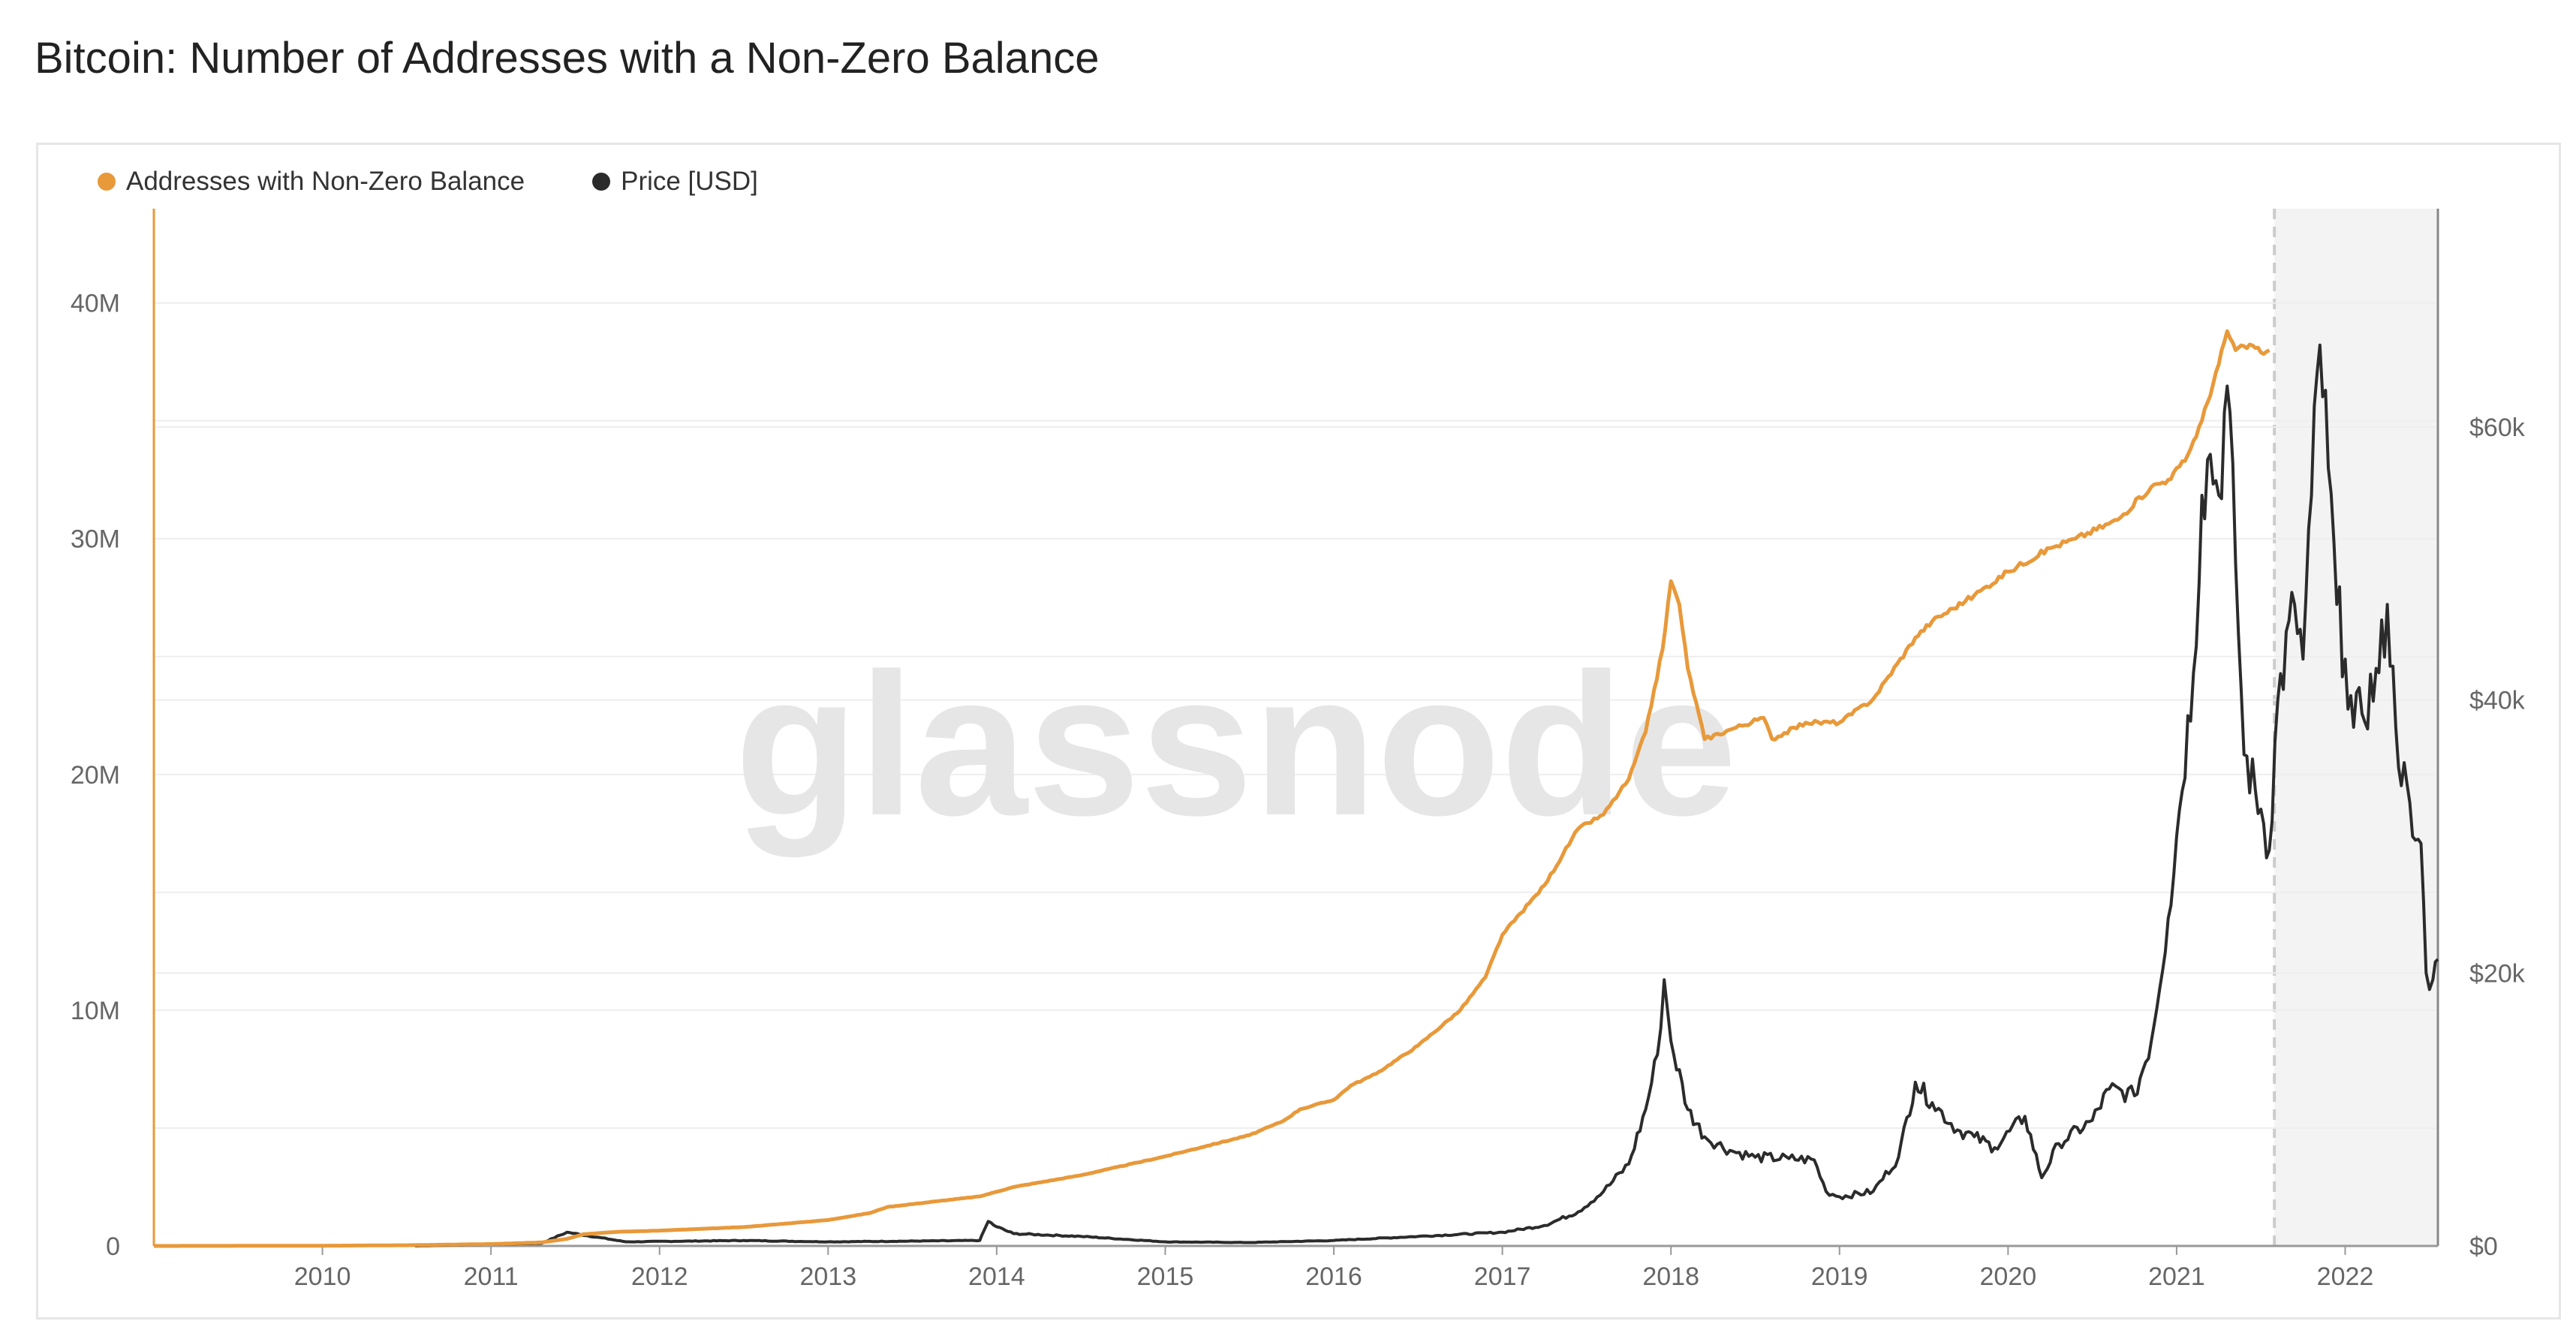  What do you see at coordinates (322, 1276) in the screenshot?
I see `x-tick-label: 2010` at bounding box center [322, 1276].